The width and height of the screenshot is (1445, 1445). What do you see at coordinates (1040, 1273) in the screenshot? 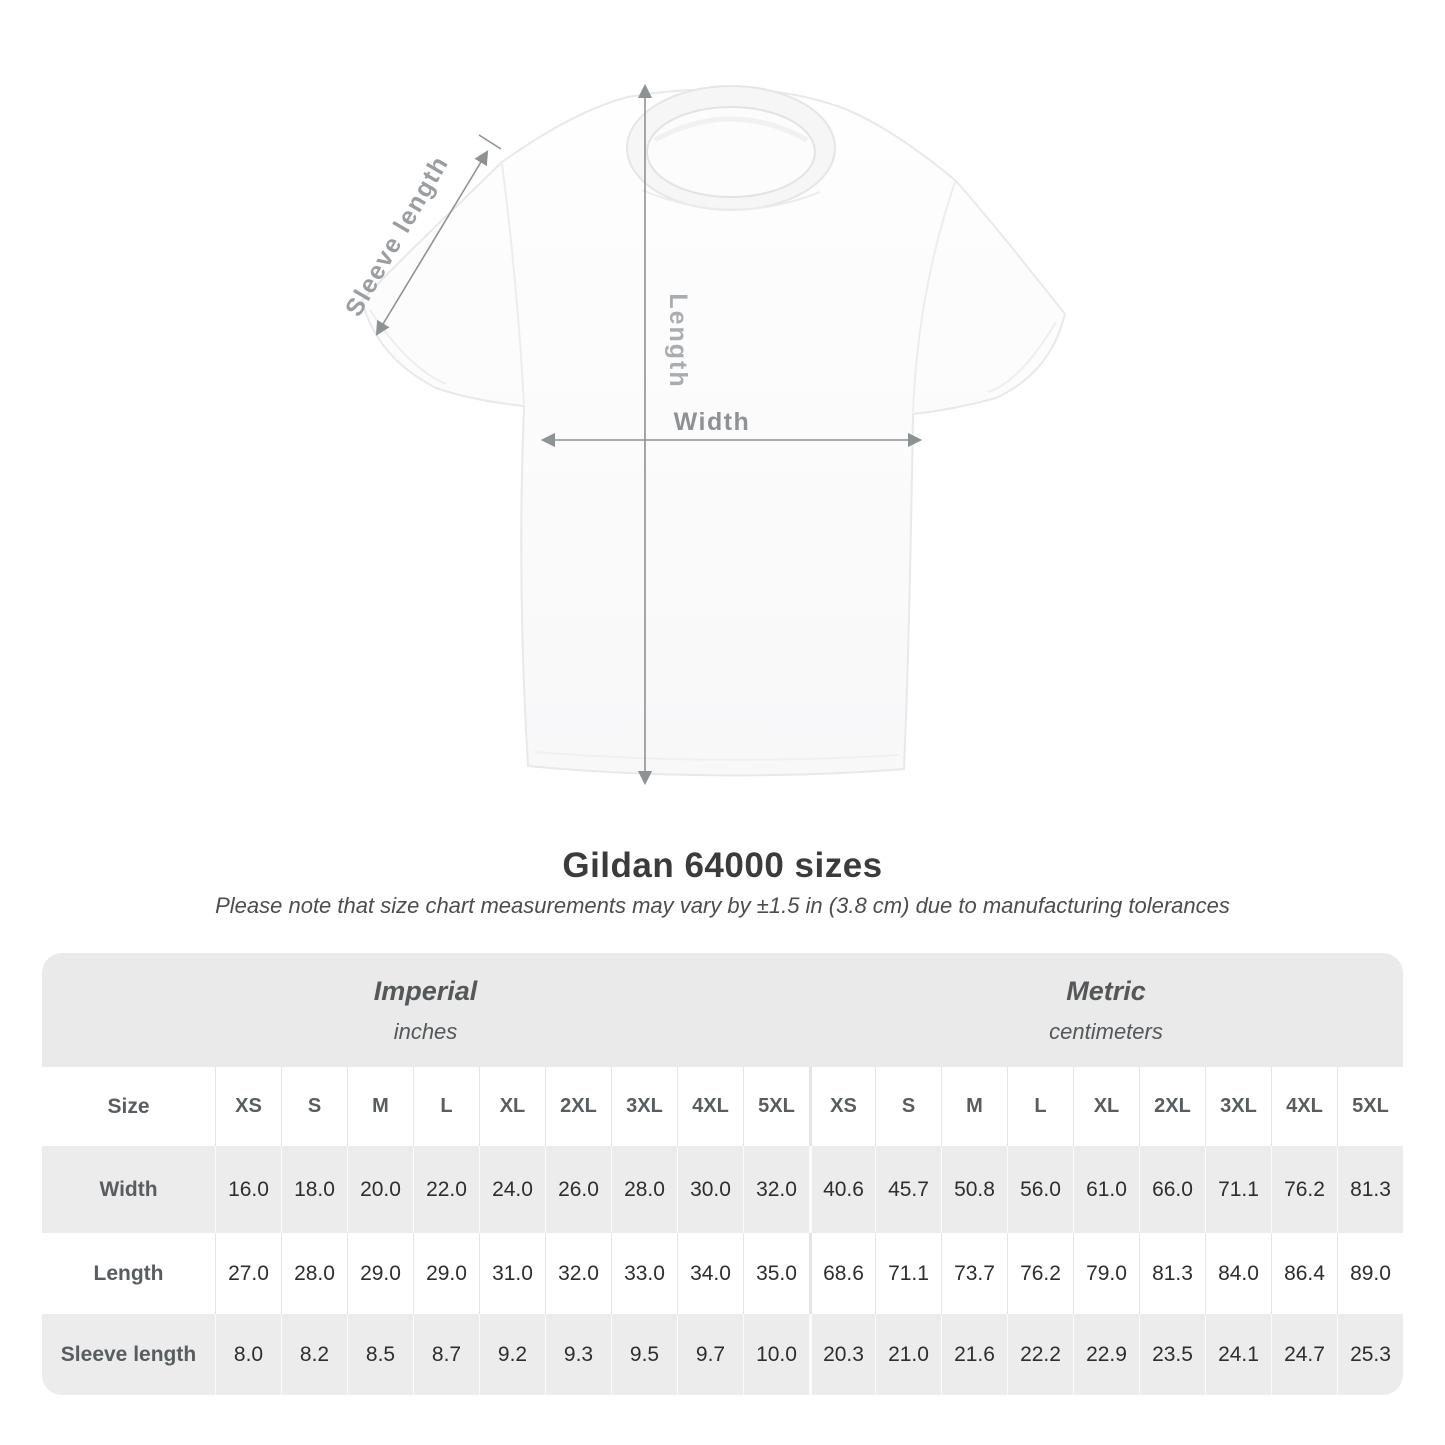
I see `value-length-metric-l: 76.2` at bounding box center [1040, 1273].